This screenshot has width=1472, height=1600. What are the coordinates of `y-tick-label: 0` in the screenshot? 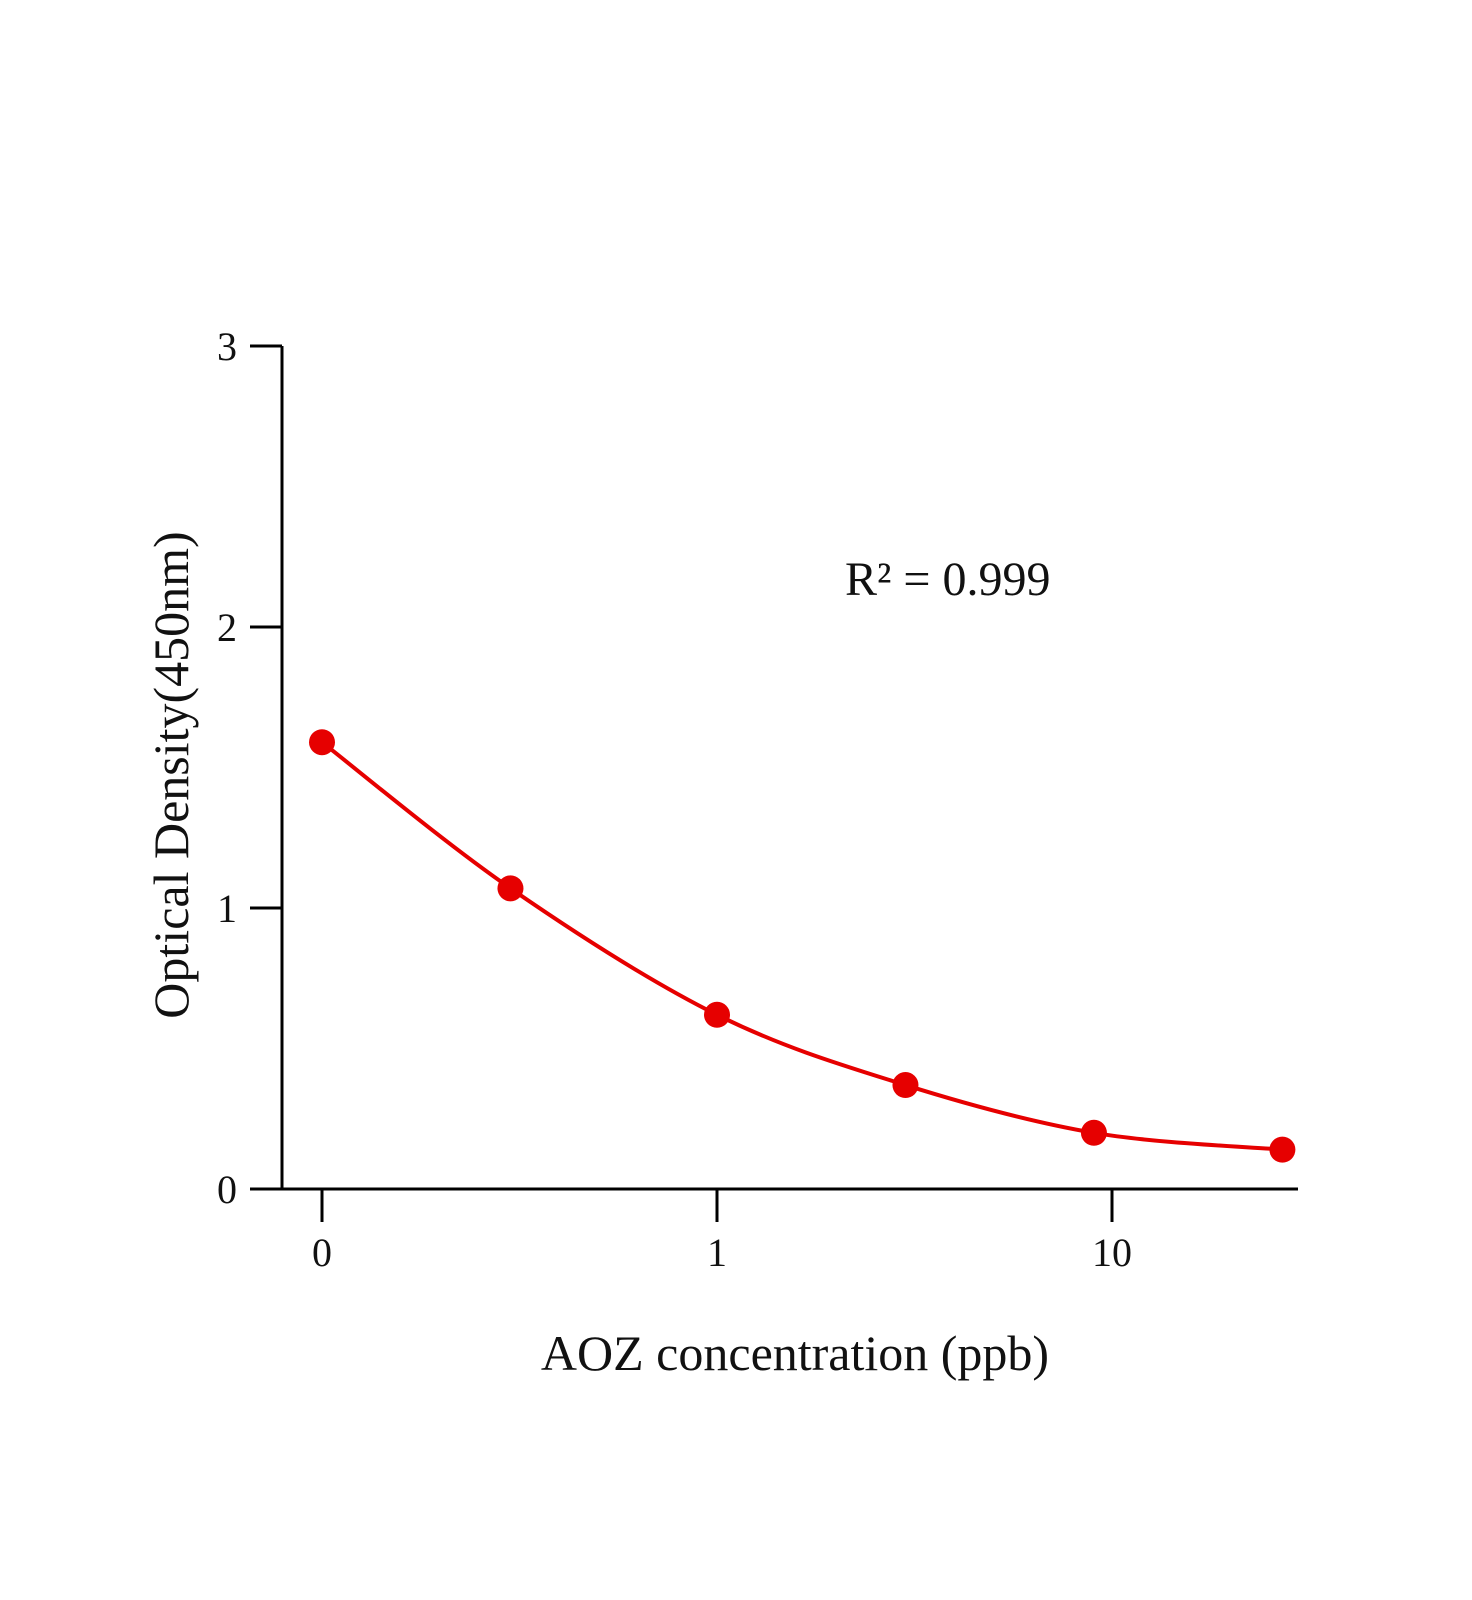 It's located at (227, 1189).